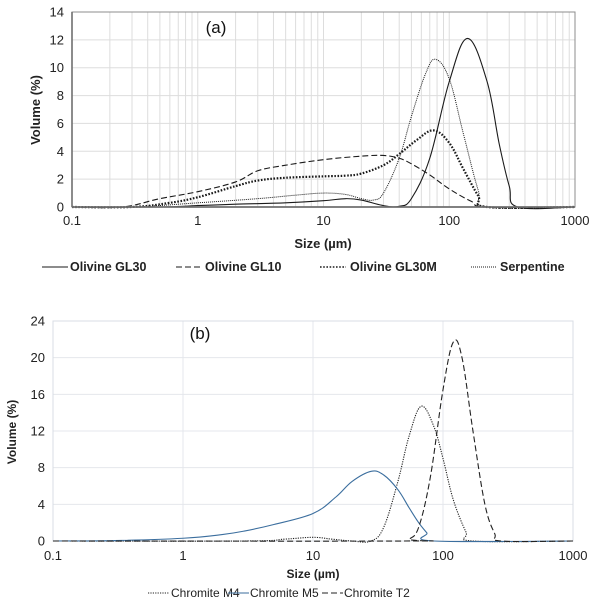  I want to click on x-axis-title-a: Size (µm), so click(322, 243).